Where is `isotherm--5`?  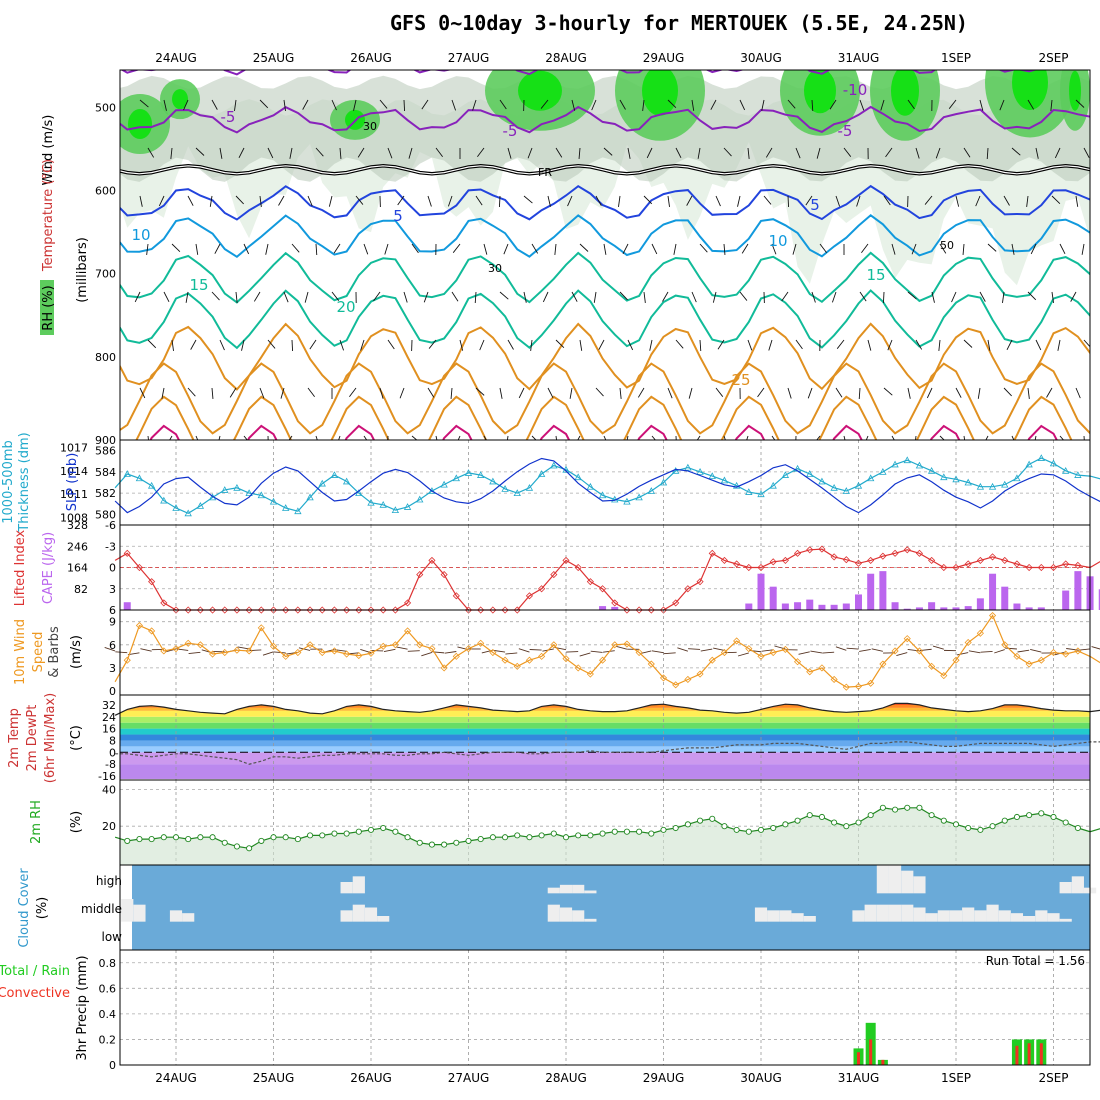
isotherm--5 is located at coordinates (605, 119).